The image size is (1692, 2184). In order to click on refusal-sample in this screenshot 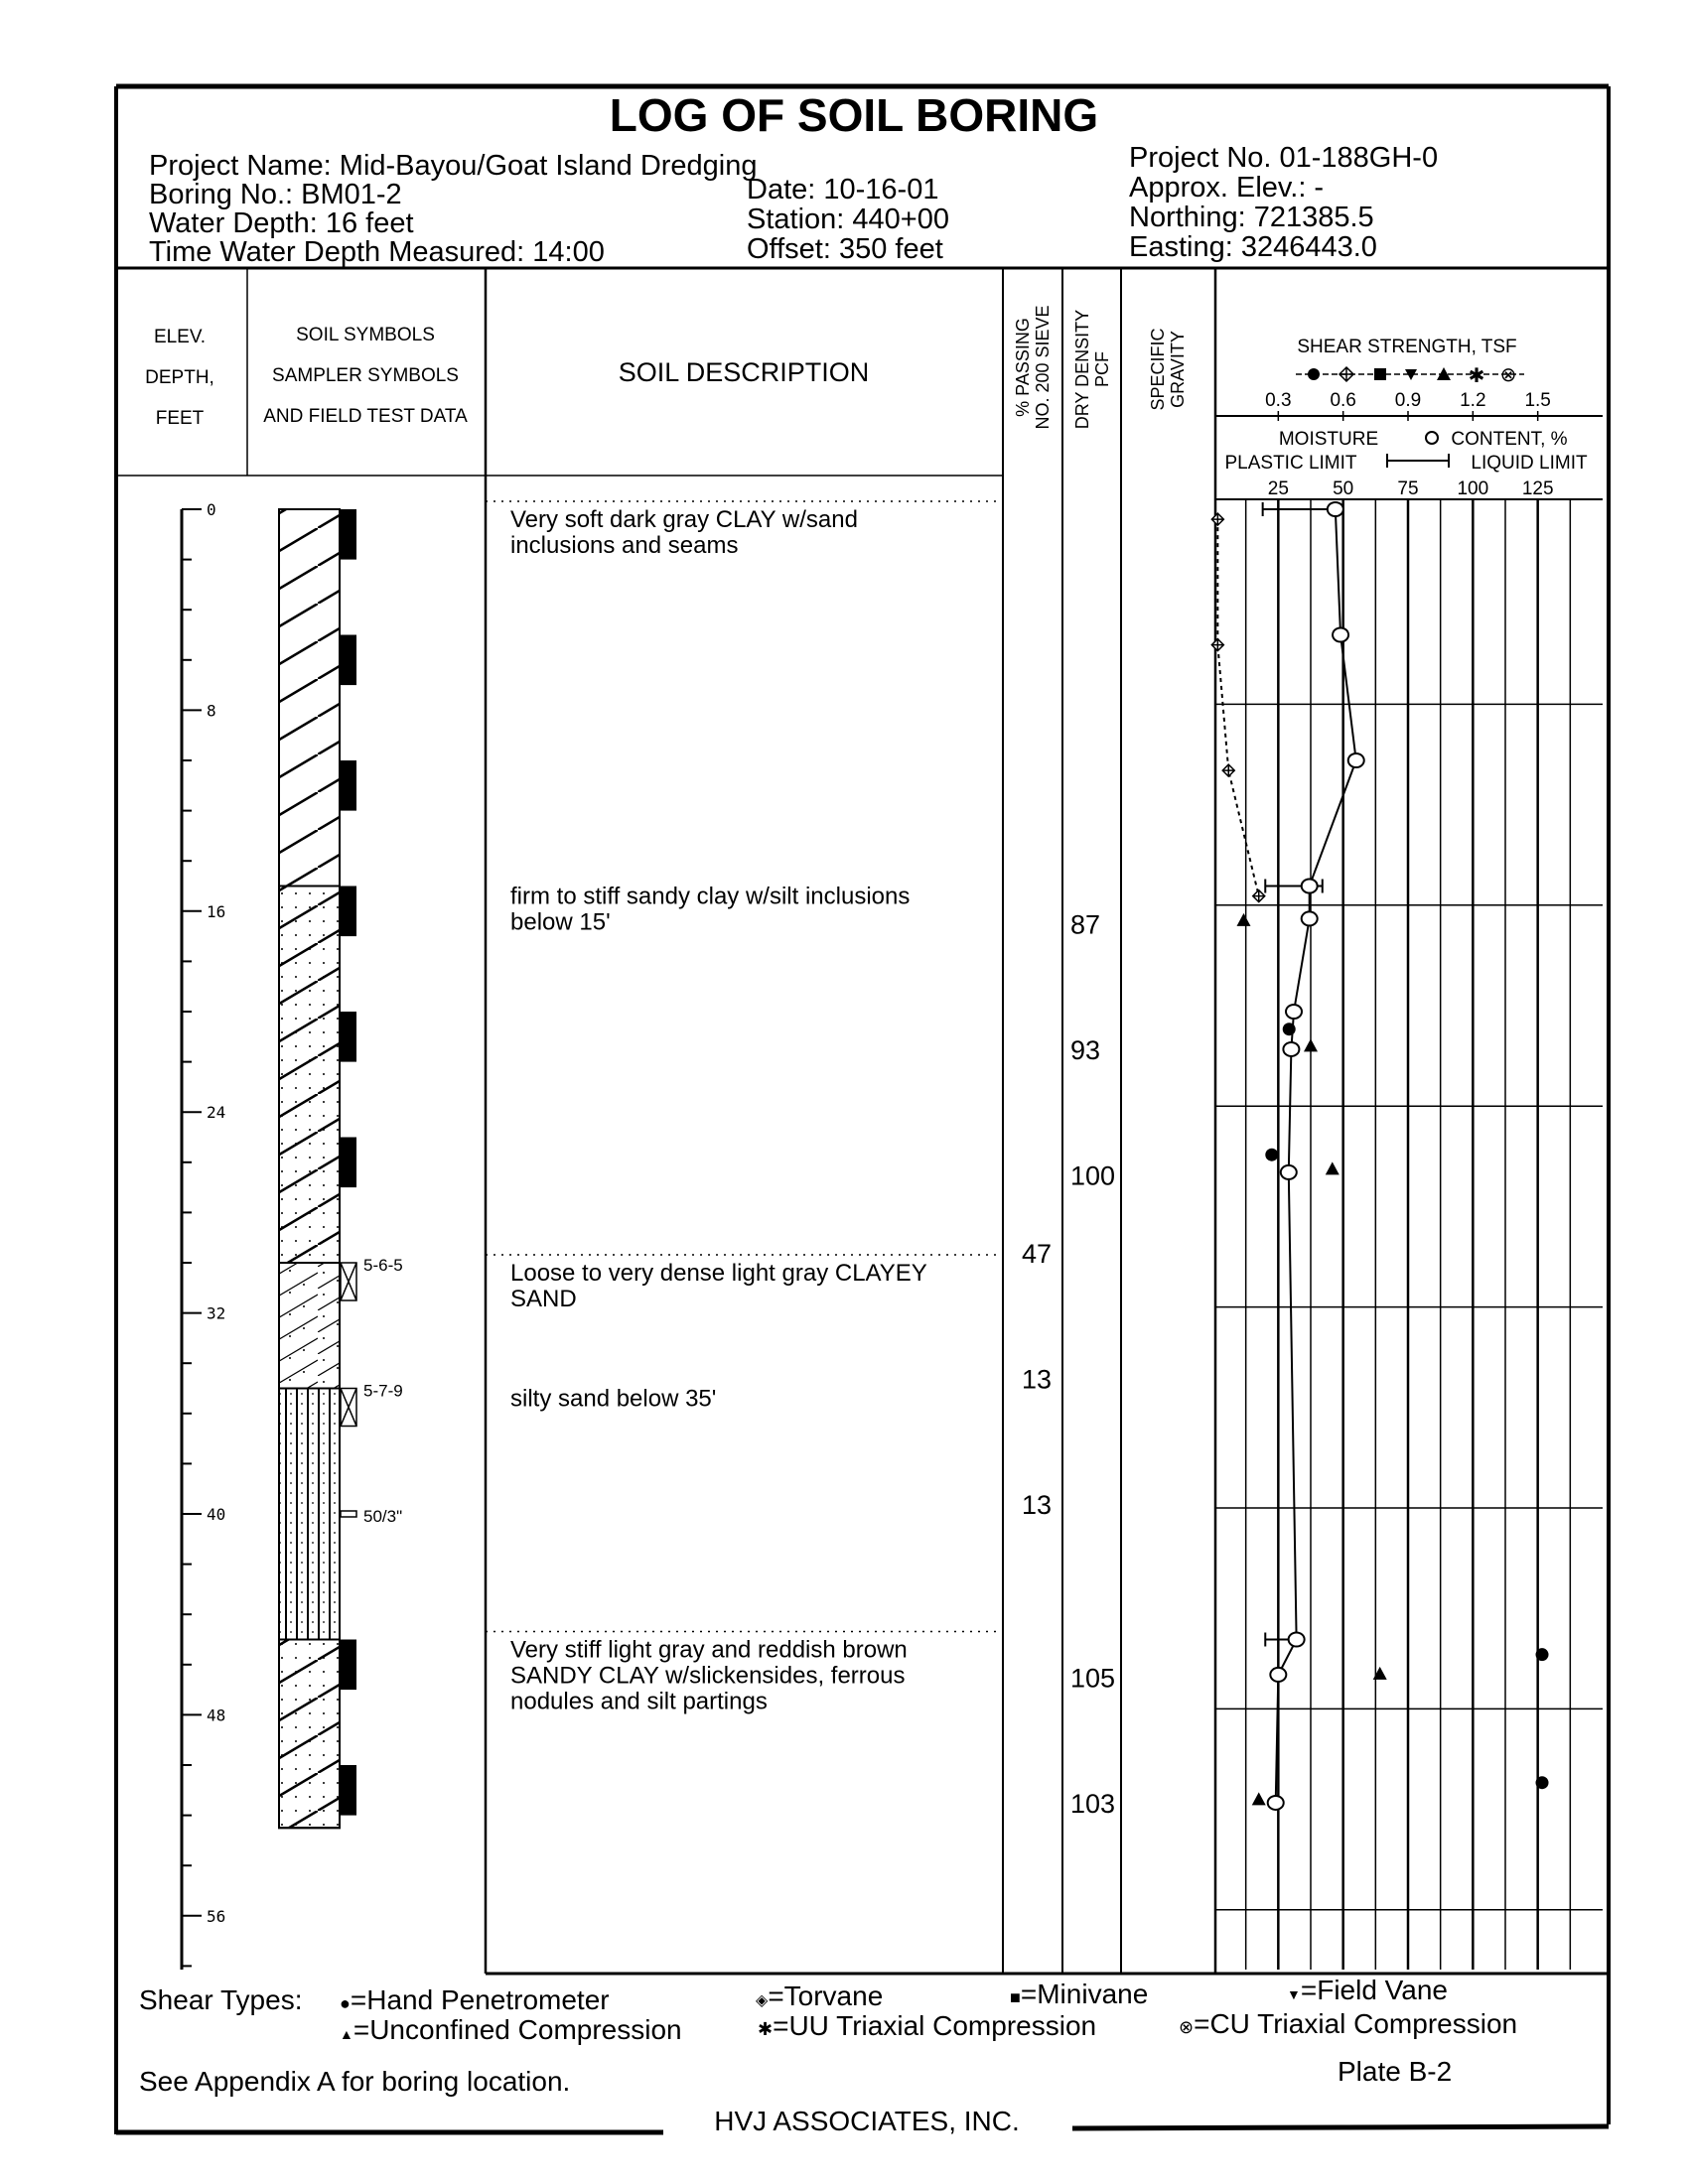, I will do `click(348, 1514)`.